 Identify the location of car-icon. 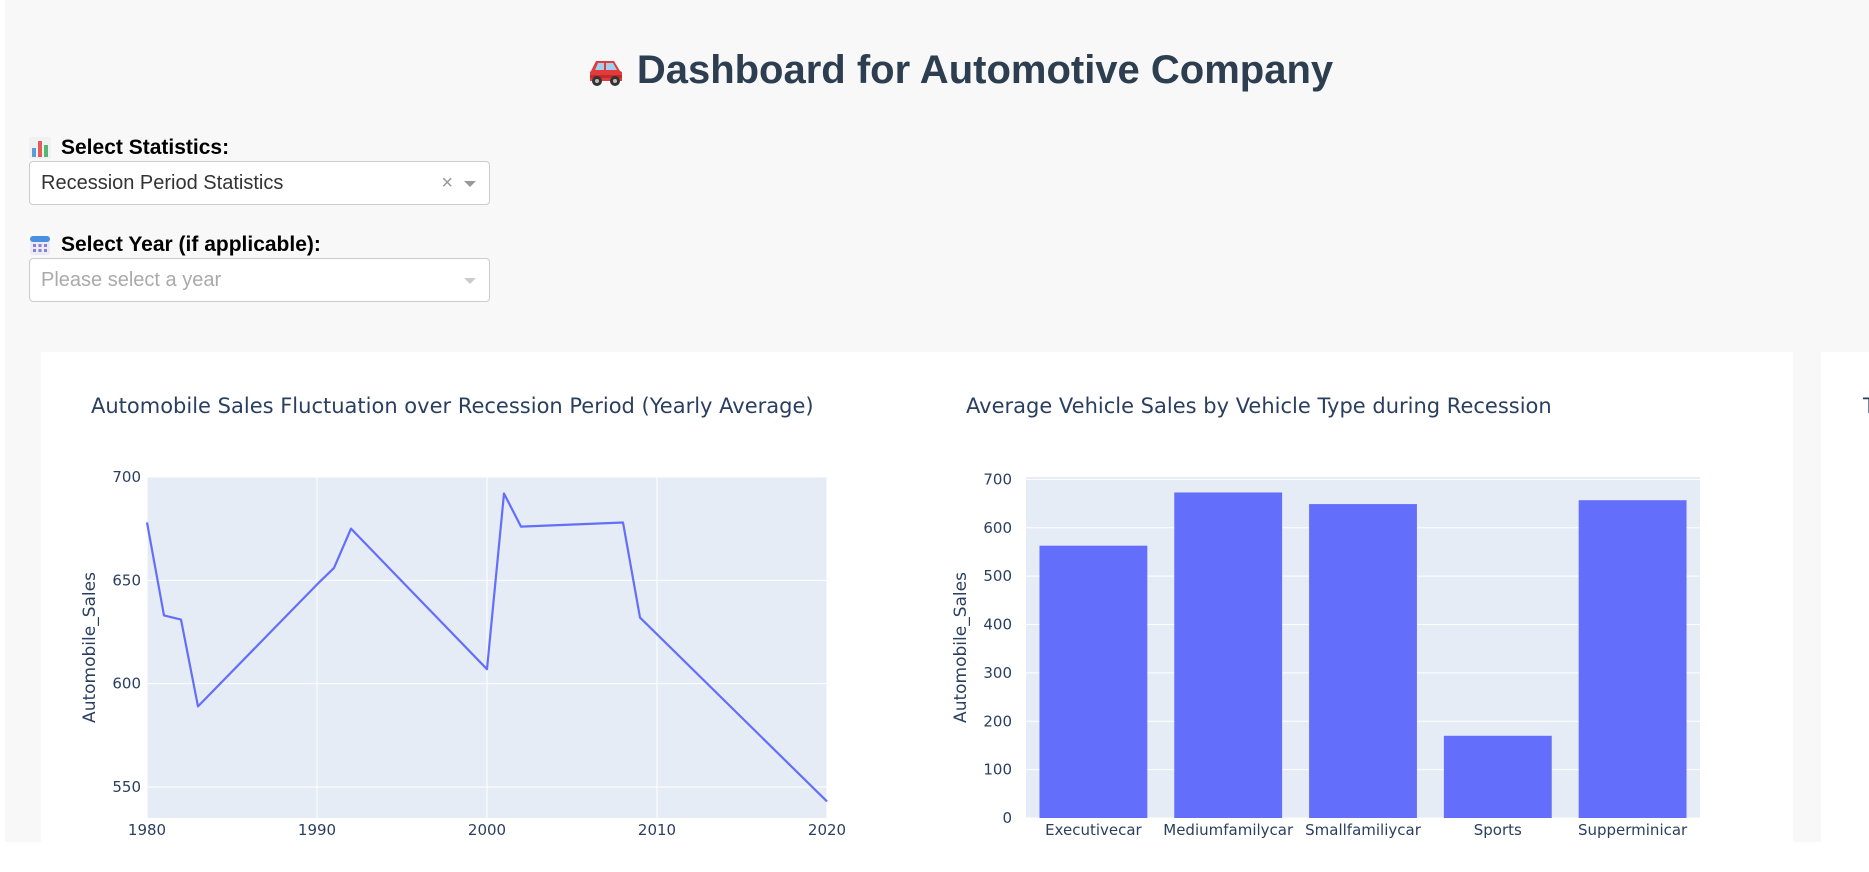
(606, 74).